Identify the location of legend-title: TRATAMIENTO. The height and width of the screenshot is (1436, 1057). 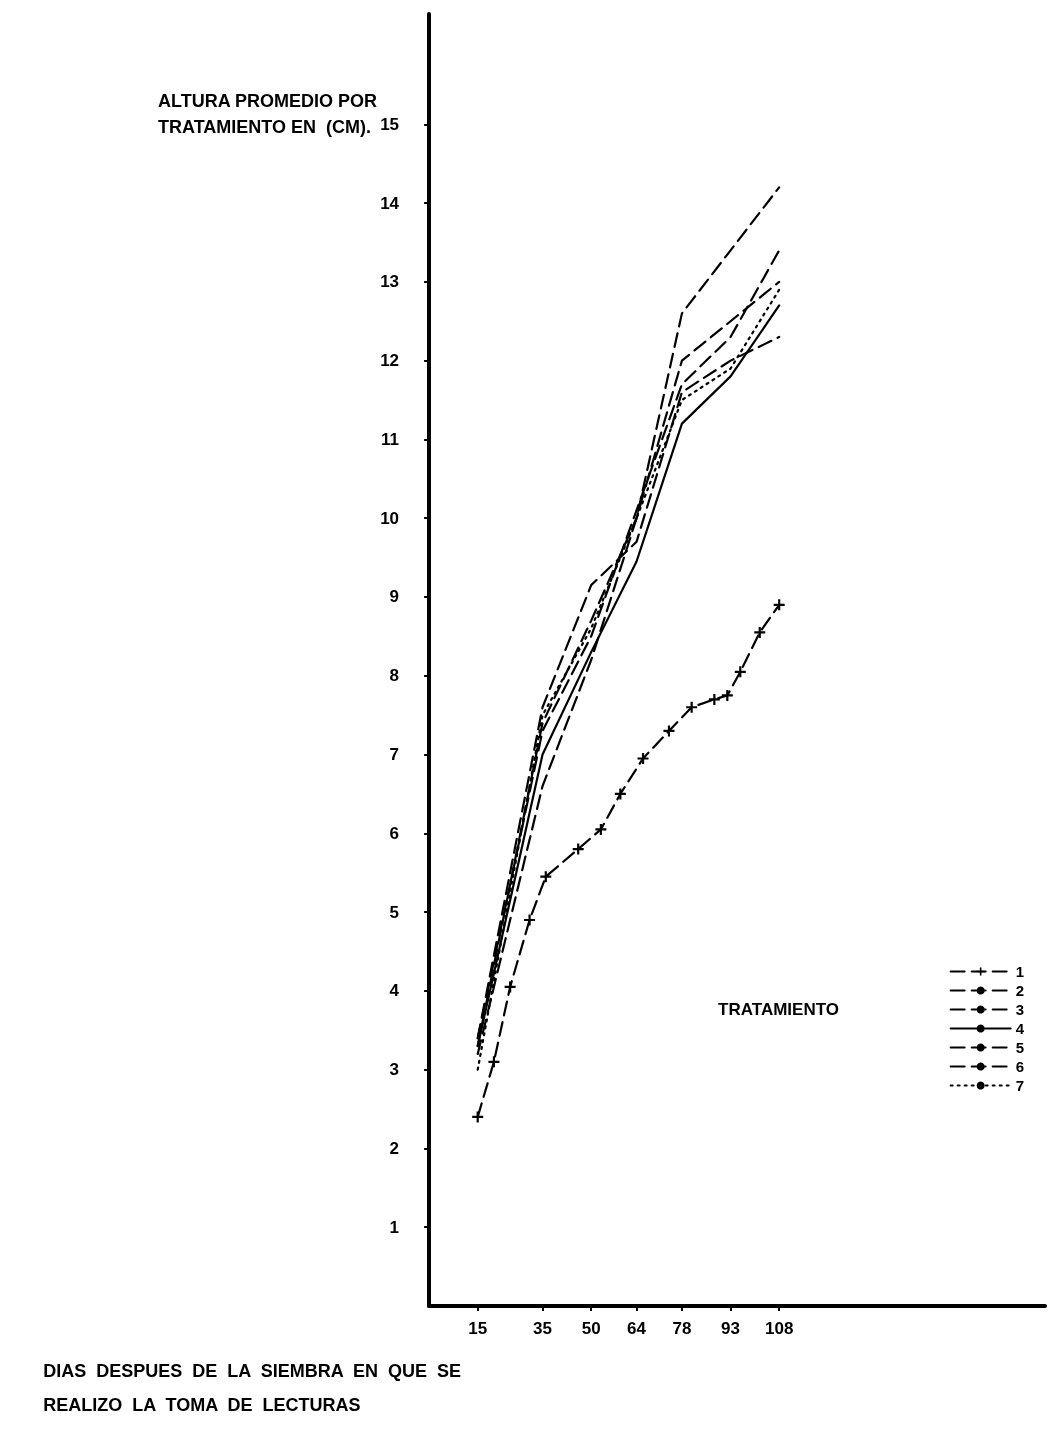
(779, 1009).